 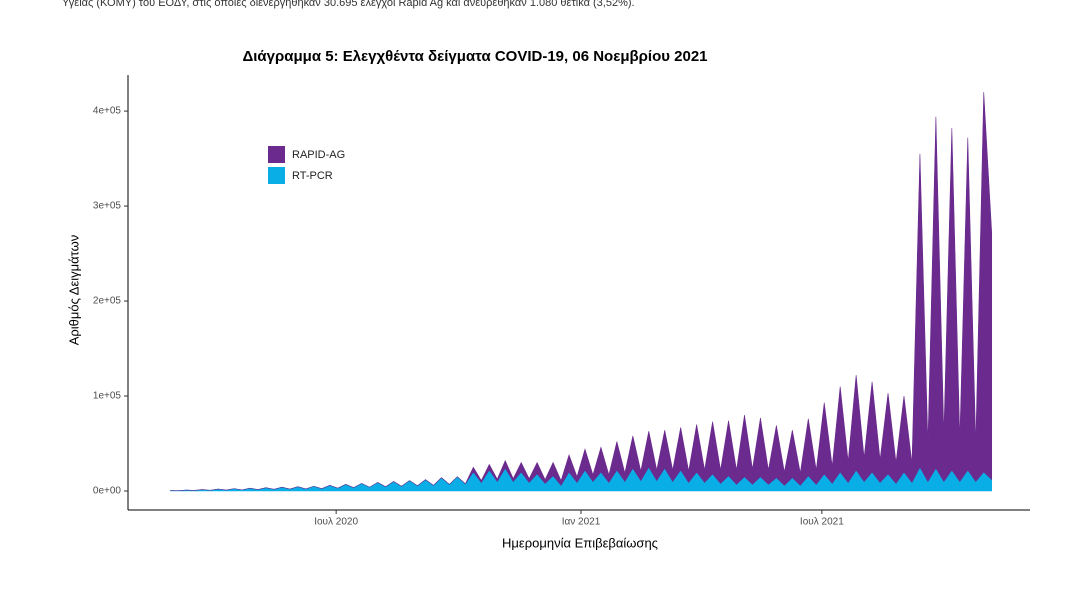 I want to click on y-tick-label: 1e+05, so click(x=107, y=396).